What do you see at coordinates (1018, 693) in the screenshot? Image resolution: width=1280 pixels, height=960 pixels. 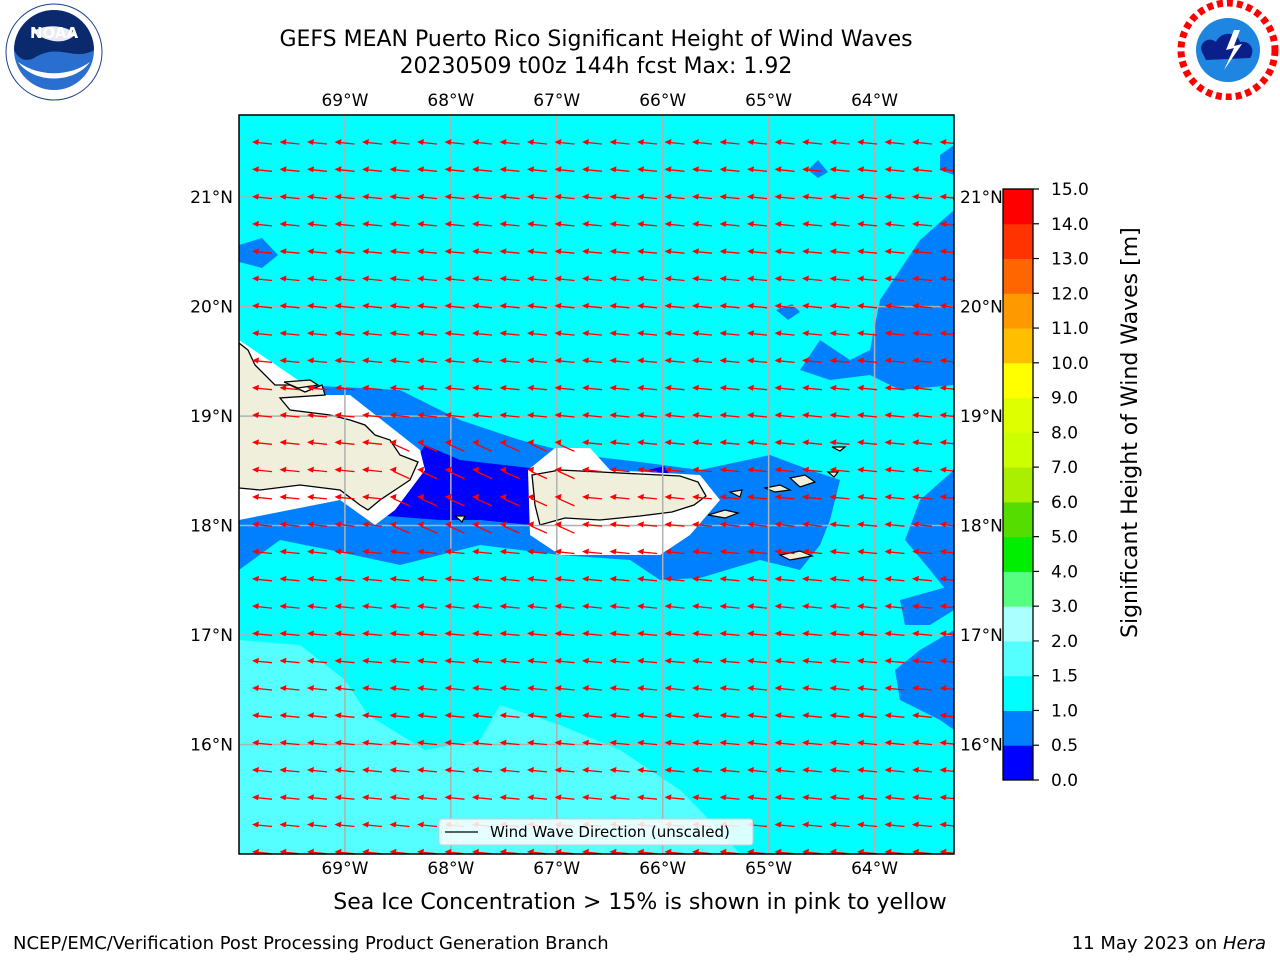 I see `colorbar-swatch` at bounding box center [1018, 693].